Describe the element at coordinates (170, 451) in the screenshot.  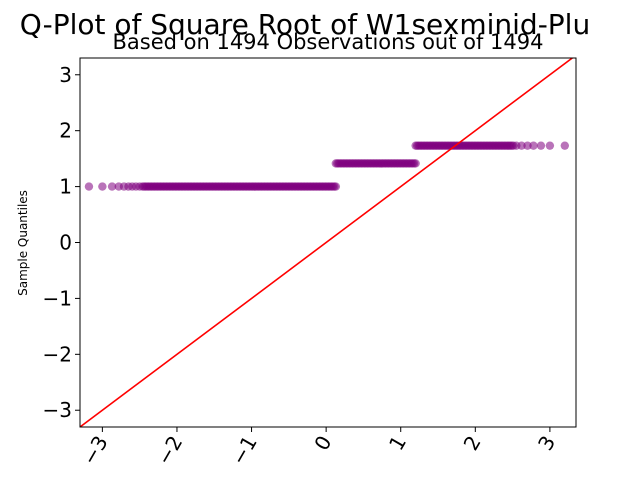
I see `x-tick-label: −2` at that location.